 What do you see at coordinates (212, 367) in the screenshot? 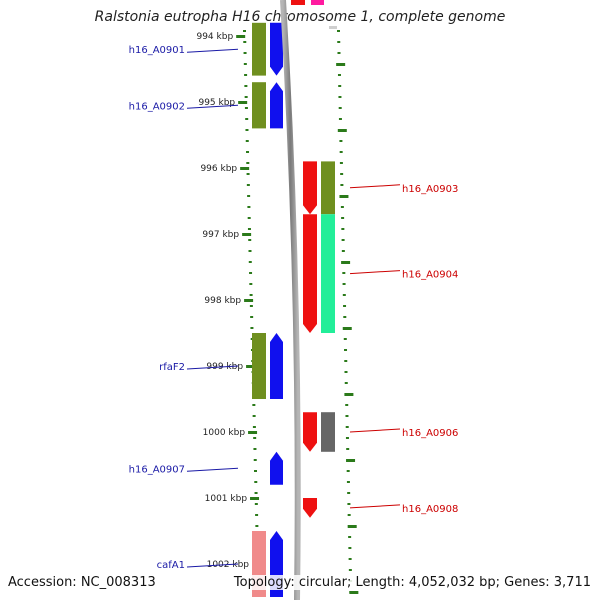
I see `label-leader-rfaF2` at bounding box center [212, 367].